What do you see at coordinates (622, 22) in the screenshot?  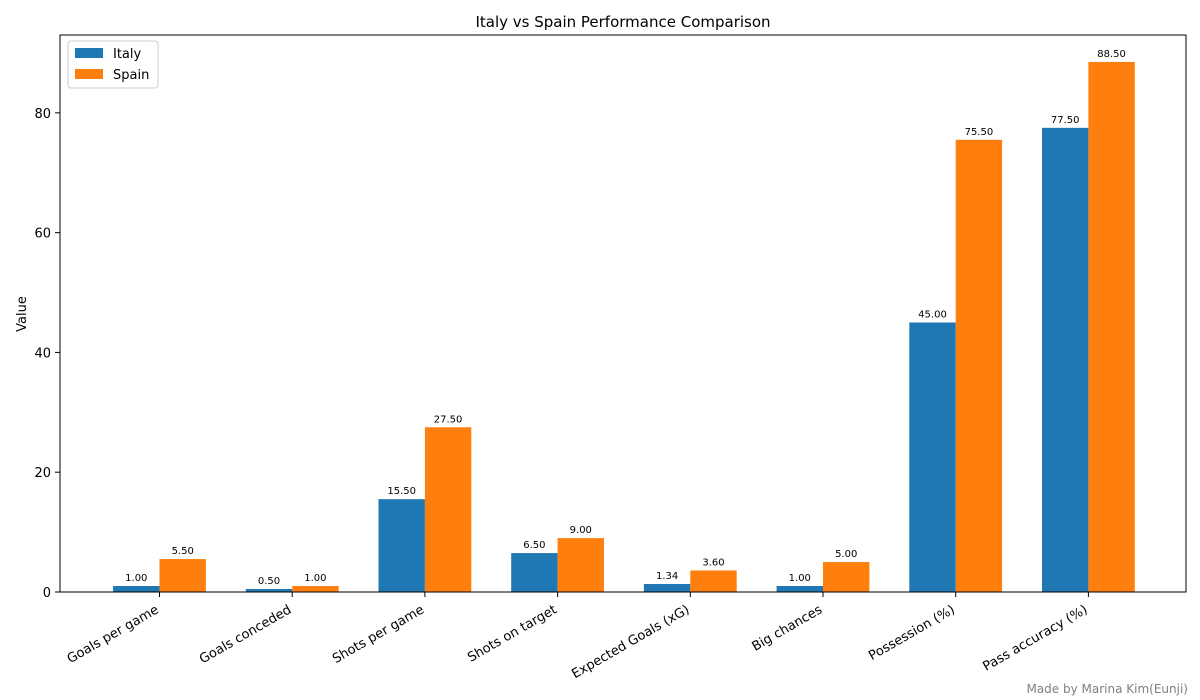 I see `chart-title: Italy vs Spain Performance Comparison` at bounding box center [622, 22].